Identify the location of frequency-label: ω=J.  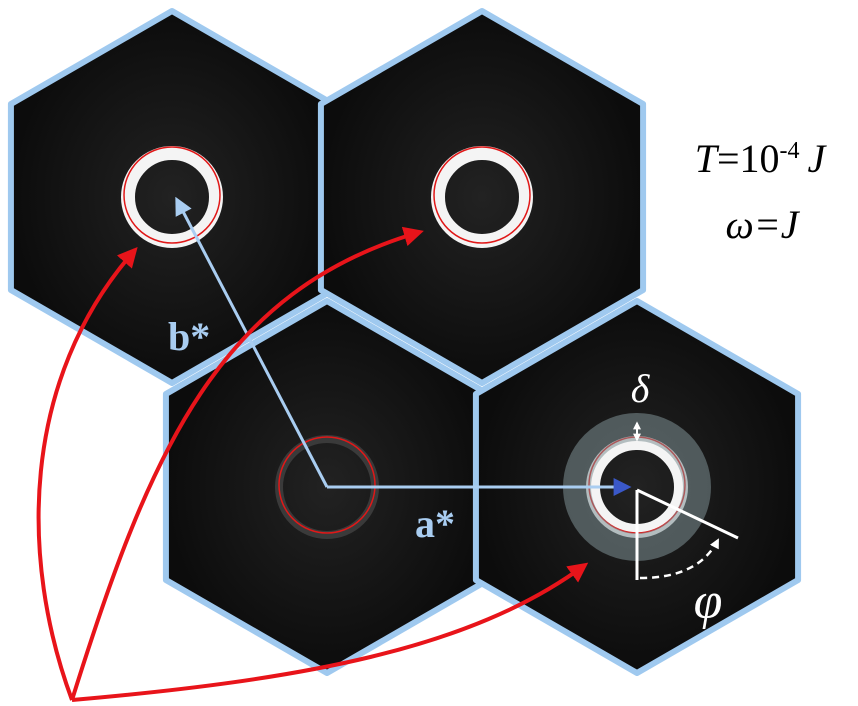
(763, 224).